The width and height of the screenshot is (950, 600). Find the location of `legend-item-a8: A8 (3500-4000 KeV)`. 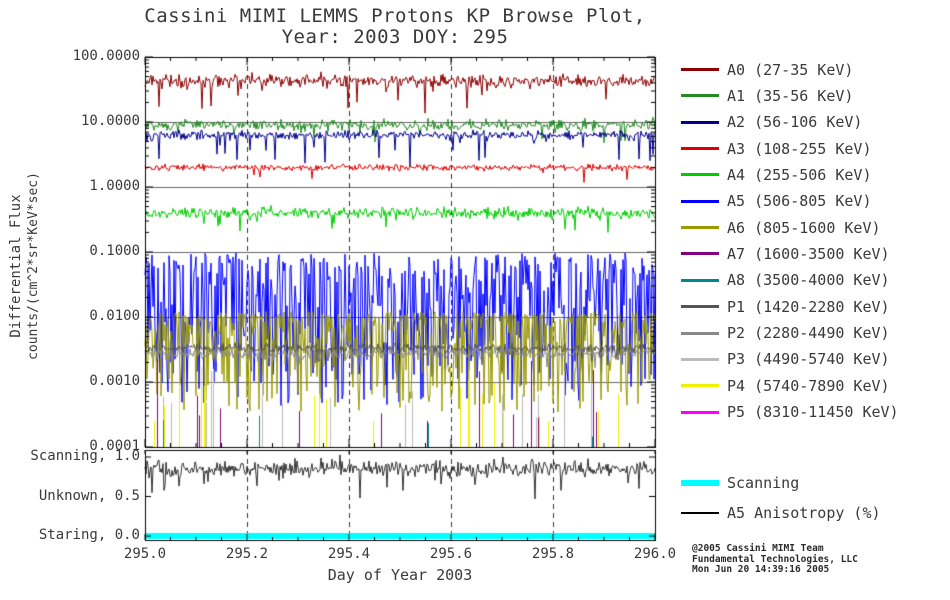

legend-item-a8: A8 (3500-4000 KeV) is located at coordinates (785, 280).